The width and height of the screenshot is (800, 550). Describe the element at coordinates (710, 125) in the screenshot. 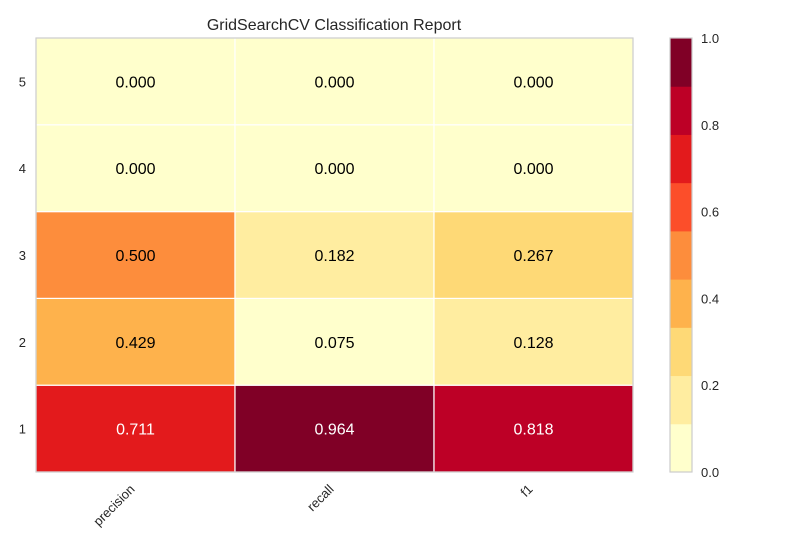

I see `colorbar-tick-label: 0.8` at that location.